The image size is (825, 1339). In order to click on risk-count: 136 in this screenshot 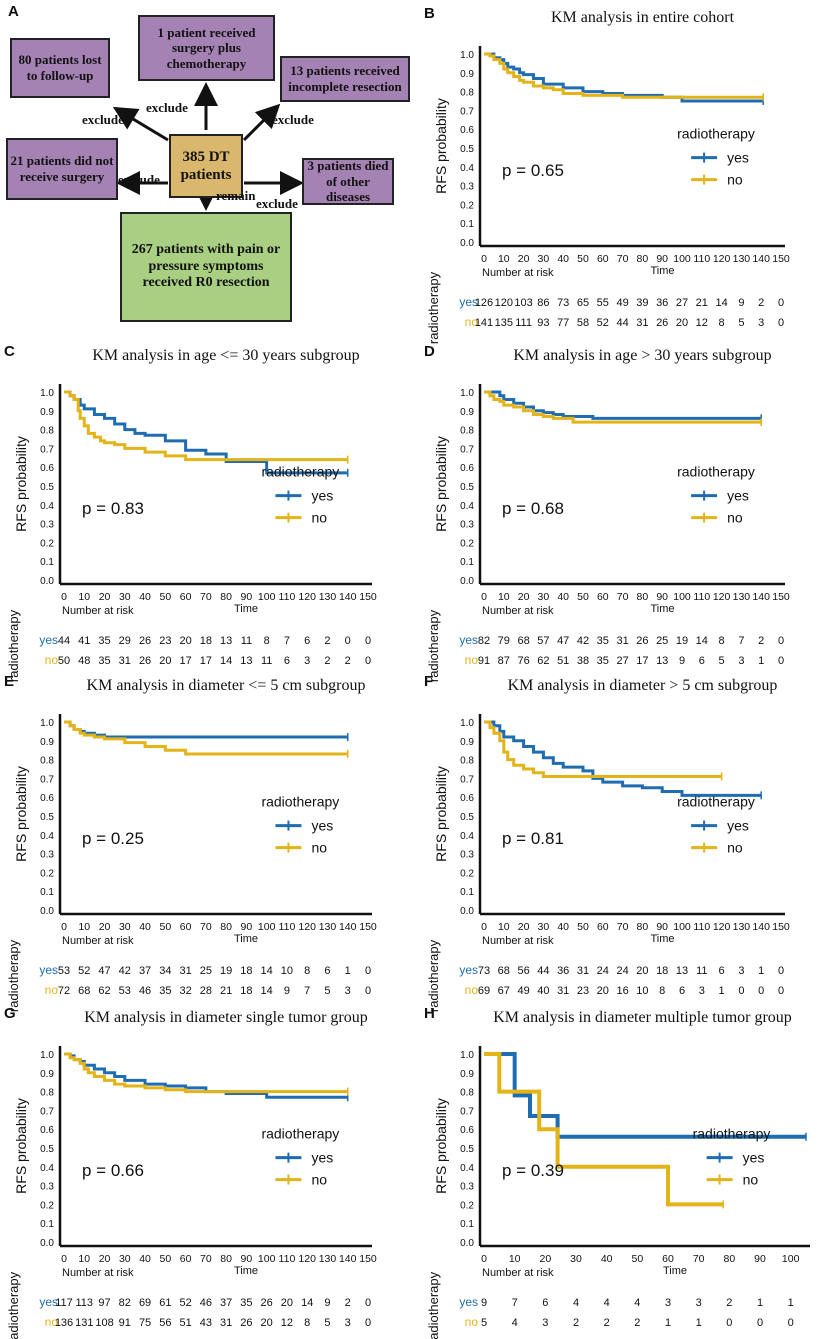, I will do `click(64, 1323)`.